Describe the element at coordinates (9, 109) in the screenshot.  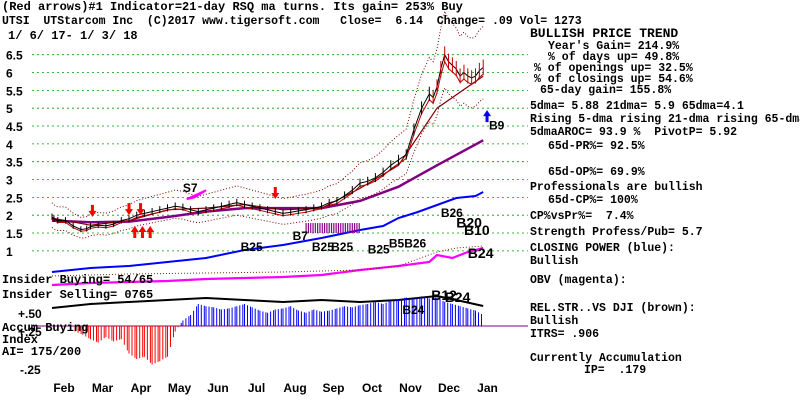
I see `price-tick-label: 5` at that location.